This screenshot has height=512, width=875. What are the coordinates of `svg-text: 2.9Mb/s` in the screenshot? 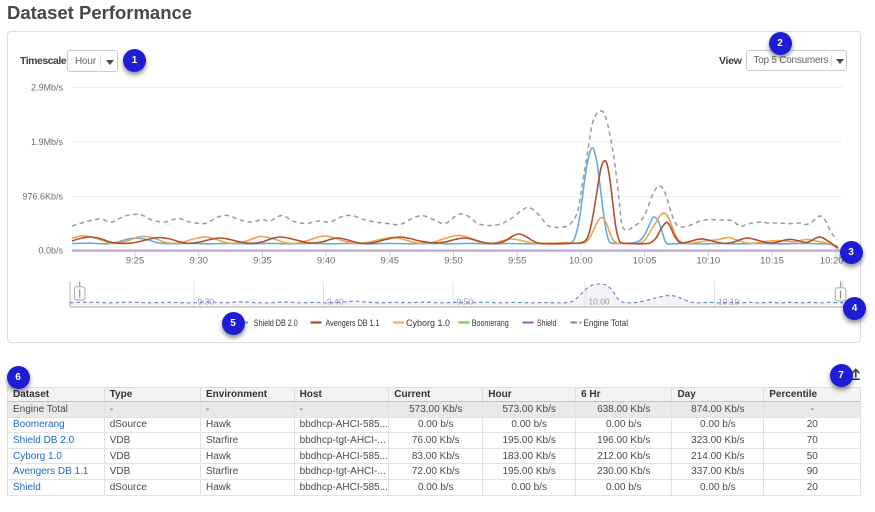 It's located at (47, 88).